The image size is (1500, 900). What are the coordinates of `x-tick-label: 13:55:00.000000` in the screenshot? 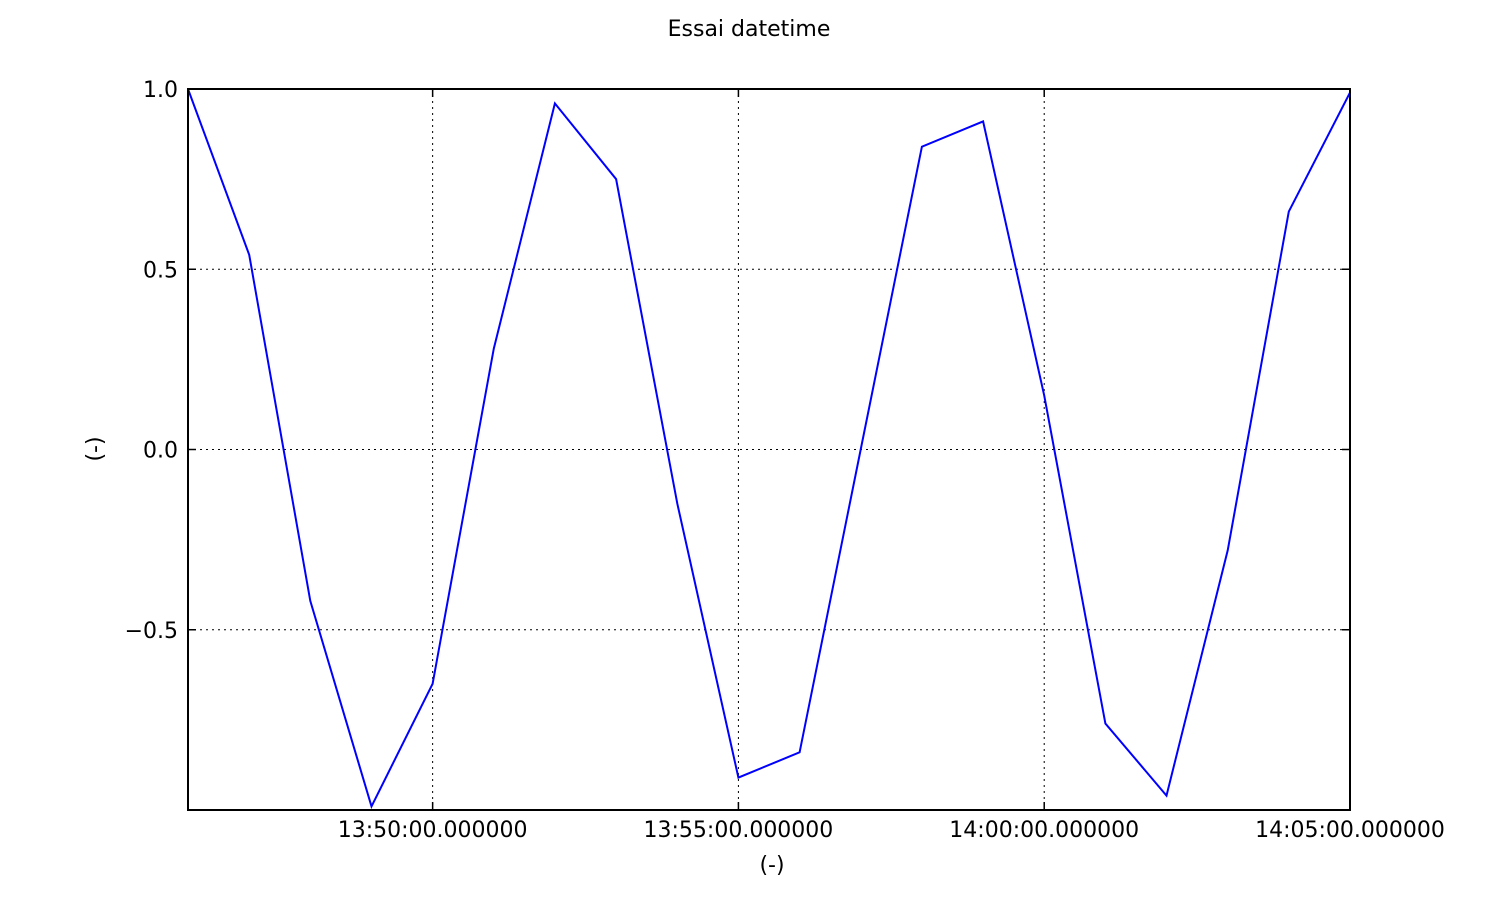 It's located at (739, 830).